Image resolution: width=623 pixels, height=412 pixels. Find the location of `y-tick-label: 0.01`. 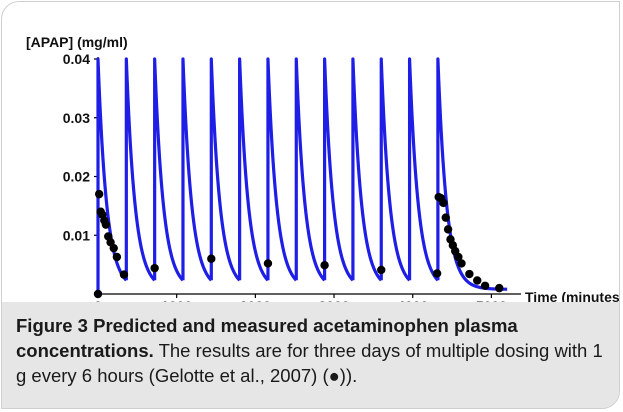

y-tick-label: 0.01 is located at coordinates (76, 235).